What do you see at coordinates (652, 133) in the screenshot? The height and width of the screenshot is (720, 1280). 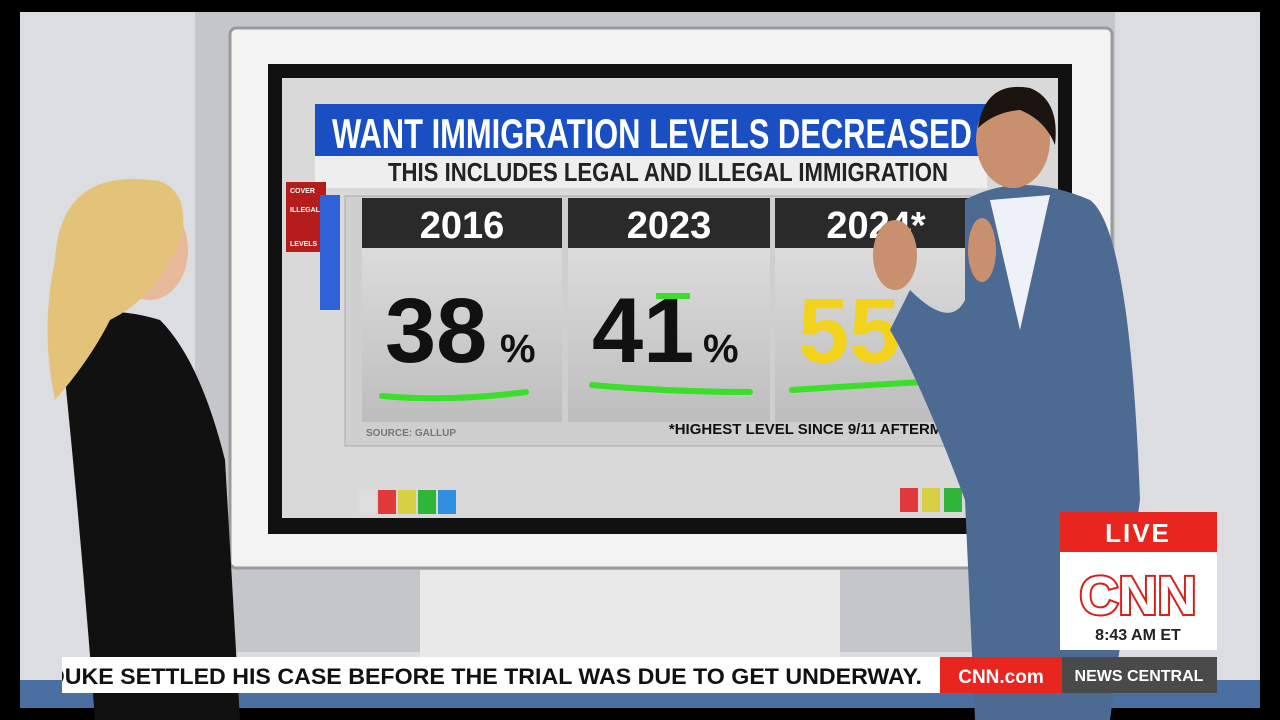 I see `screen-title: WANT IMMIGRATION LEVELS DECREASED` at bounding box center [652, 133].